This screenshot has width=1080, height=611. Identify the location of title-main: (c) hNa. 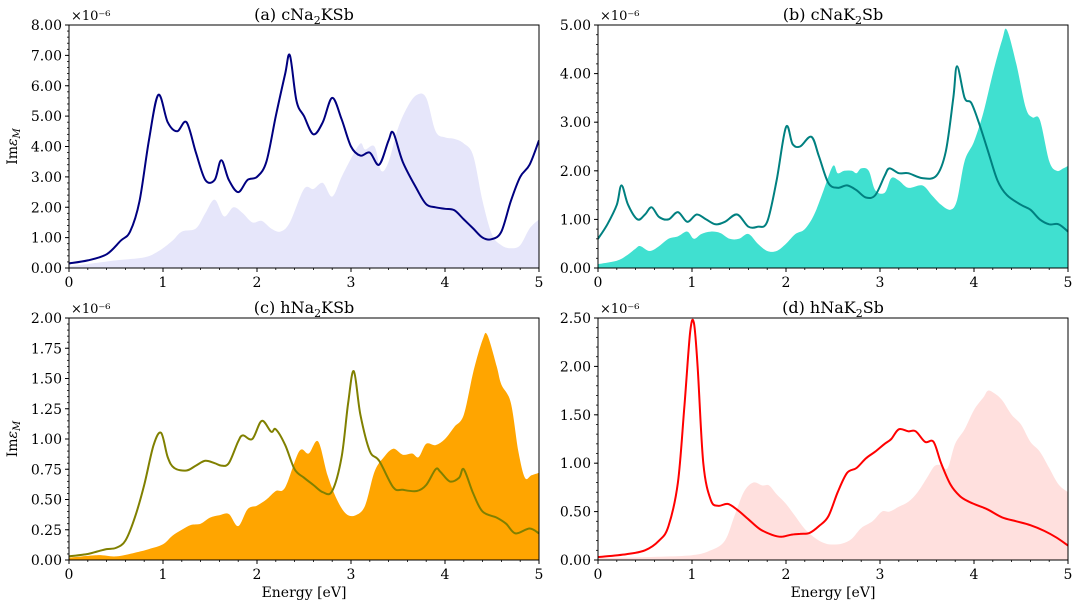
(284, 307).